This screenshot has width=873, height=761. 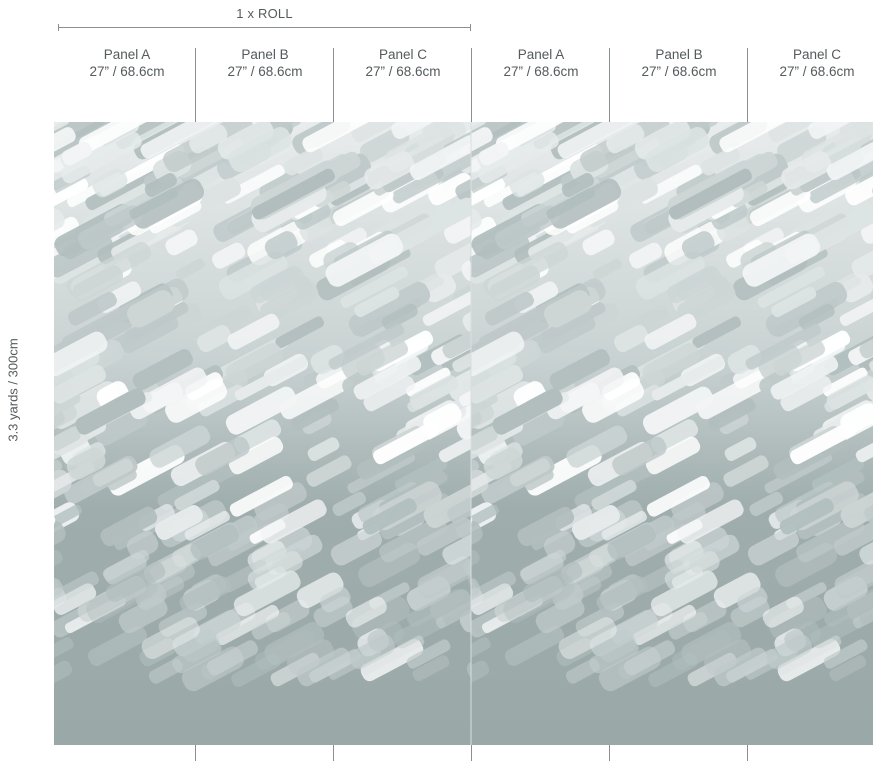 What do you see at coordinates (541, 63) in the screenshot?
I see `panel-header-4: Panel A 27” / 68.6cm` at bounding box center [541, 63].